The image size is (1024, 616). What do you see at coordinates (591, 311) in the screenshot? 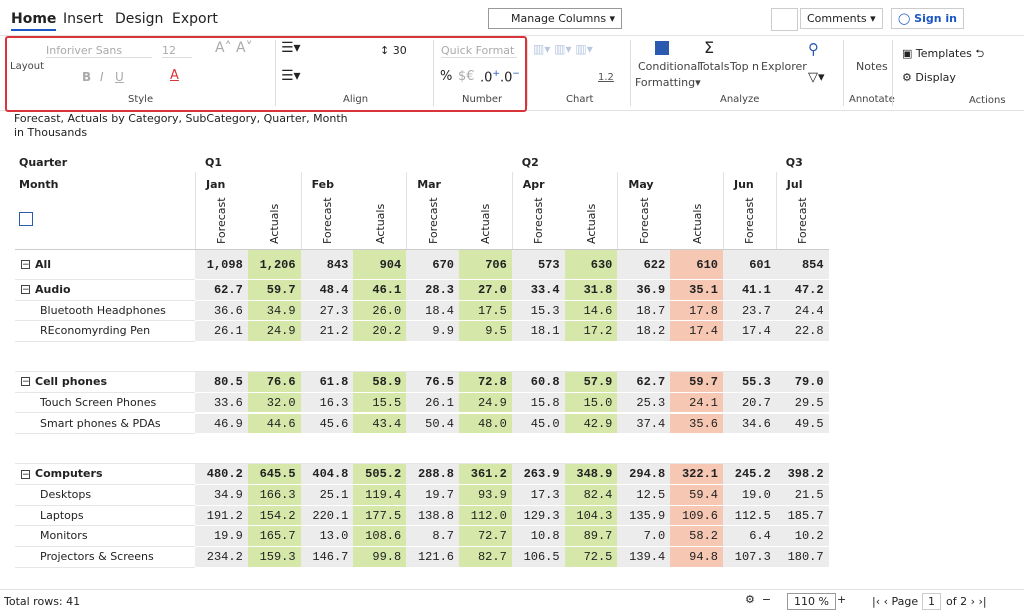
I see `value: 14.6` at bounding box center [591, 311].